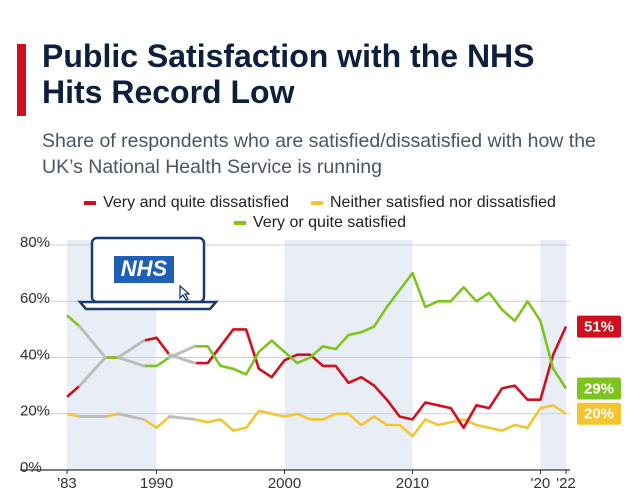 The image size is (642, 500). Describe the element at coordinates (156, 483) in the screenshot. I see `x-tick-label: 1990` at that location.